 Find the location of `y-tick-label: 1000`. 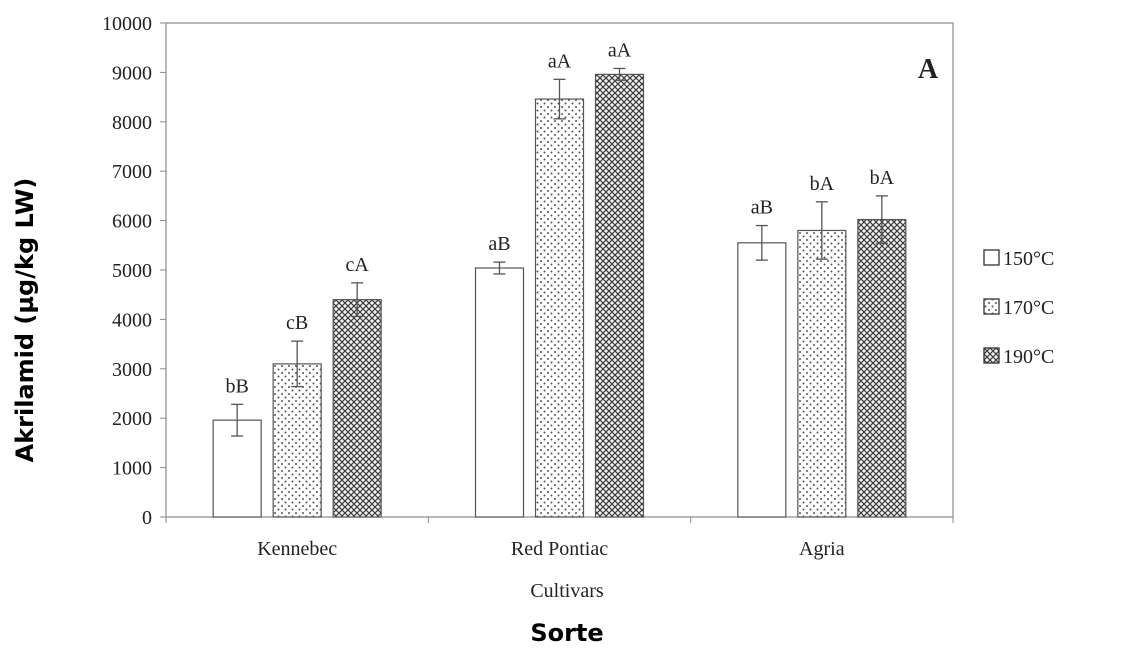

y-tick-label: 1000 is located at coordinates (132, 469).